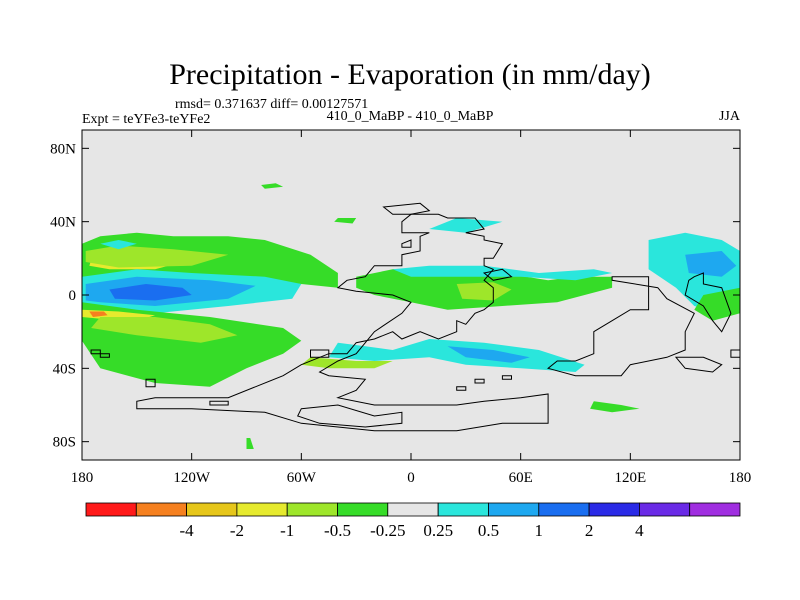  What do you see at coordinates (735, 353) in the screenshot?
I see `coastline-far-east-isle` at bounding box center [735, 353].